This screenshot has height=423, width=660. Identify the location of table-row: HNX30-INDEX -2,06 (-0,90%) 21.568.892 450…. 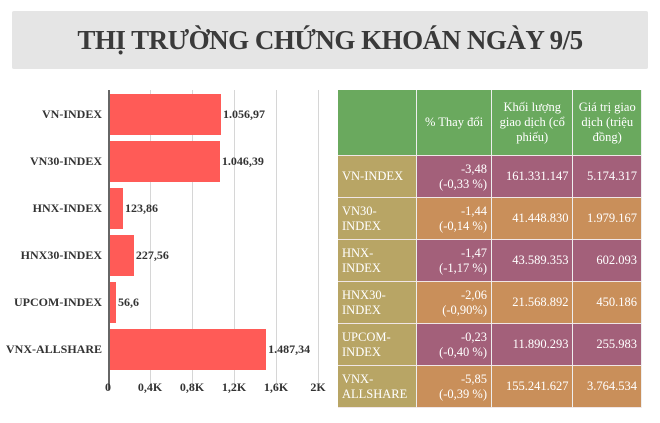
(490, 302).